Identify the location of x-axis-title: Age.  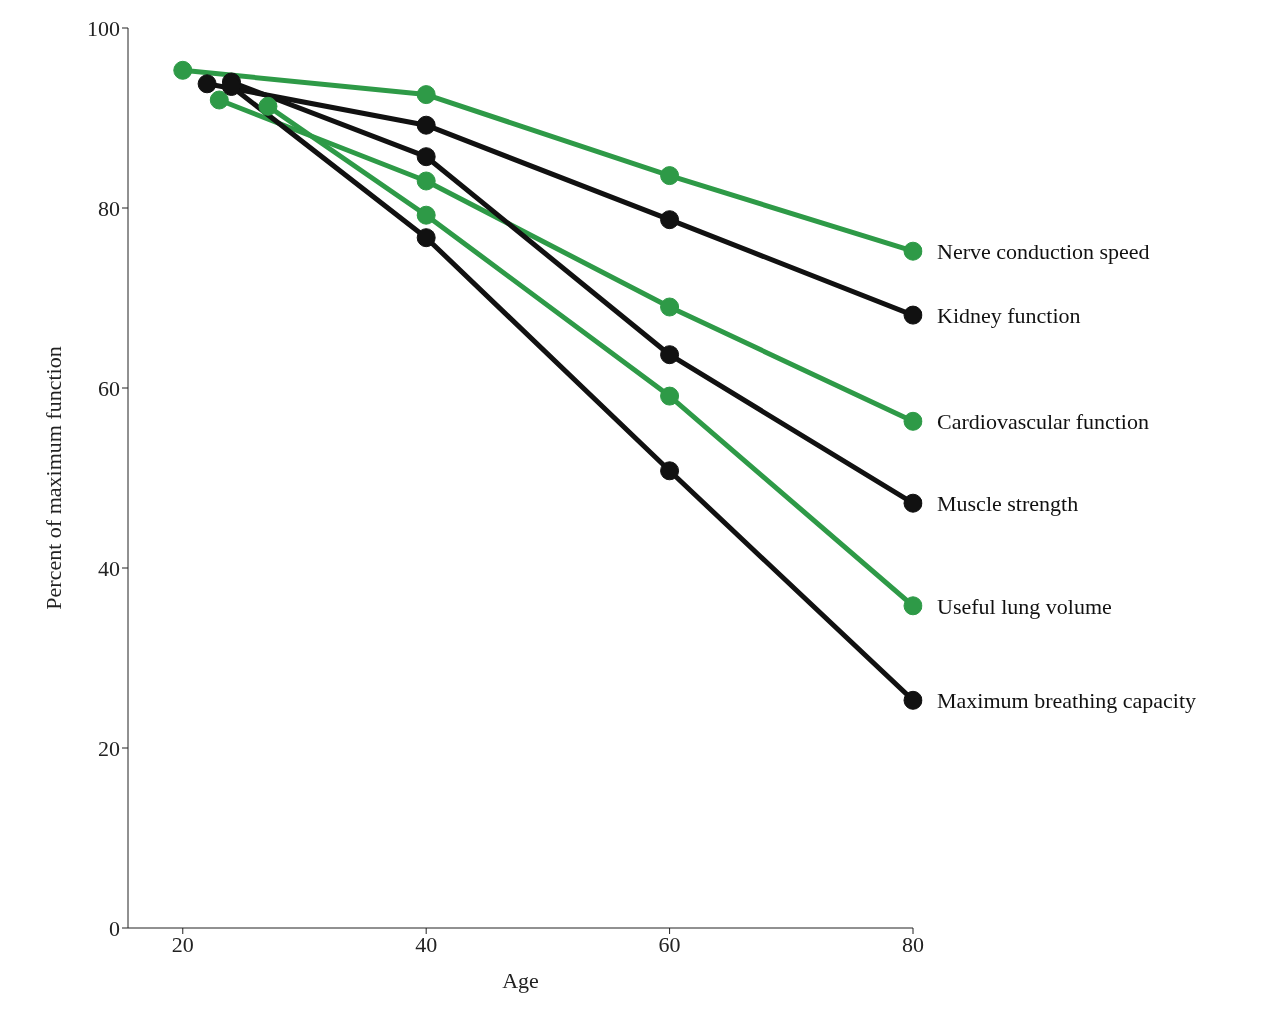
(520, 980).